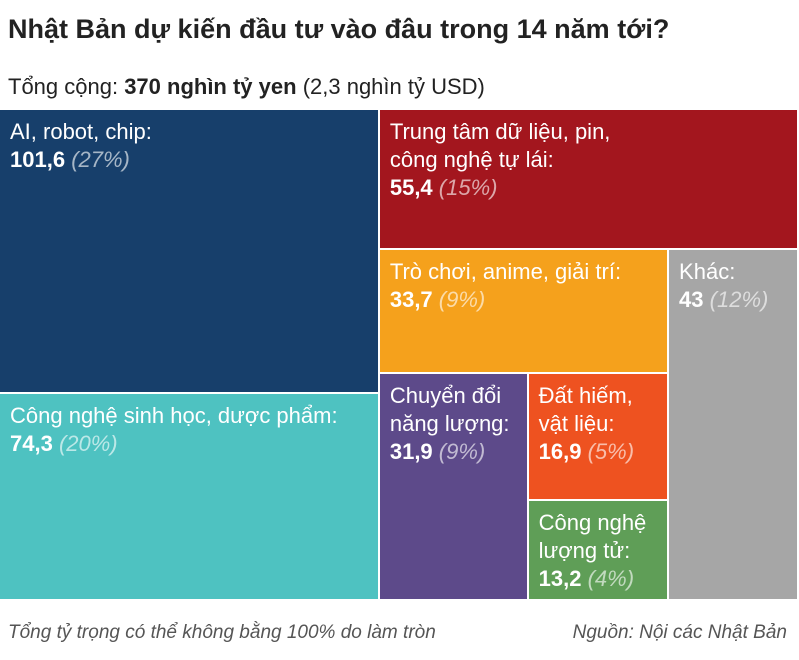  Describe the element at coordinates (734, 425) in the screenshot. I see `treemap-tile: Khác: 43 (12%)` at that location.